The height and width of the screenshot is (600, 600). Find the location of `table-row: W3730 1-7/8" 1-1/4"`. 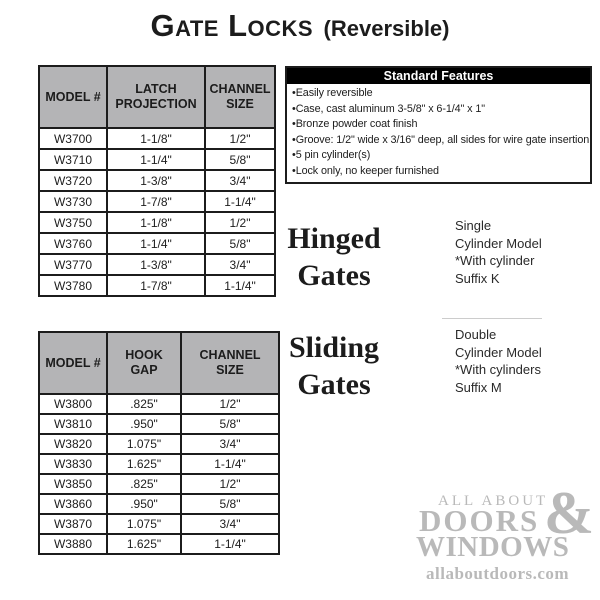

table-row: W3730 1-7/8" 1-1/4" is located at coordinates (157, 201).